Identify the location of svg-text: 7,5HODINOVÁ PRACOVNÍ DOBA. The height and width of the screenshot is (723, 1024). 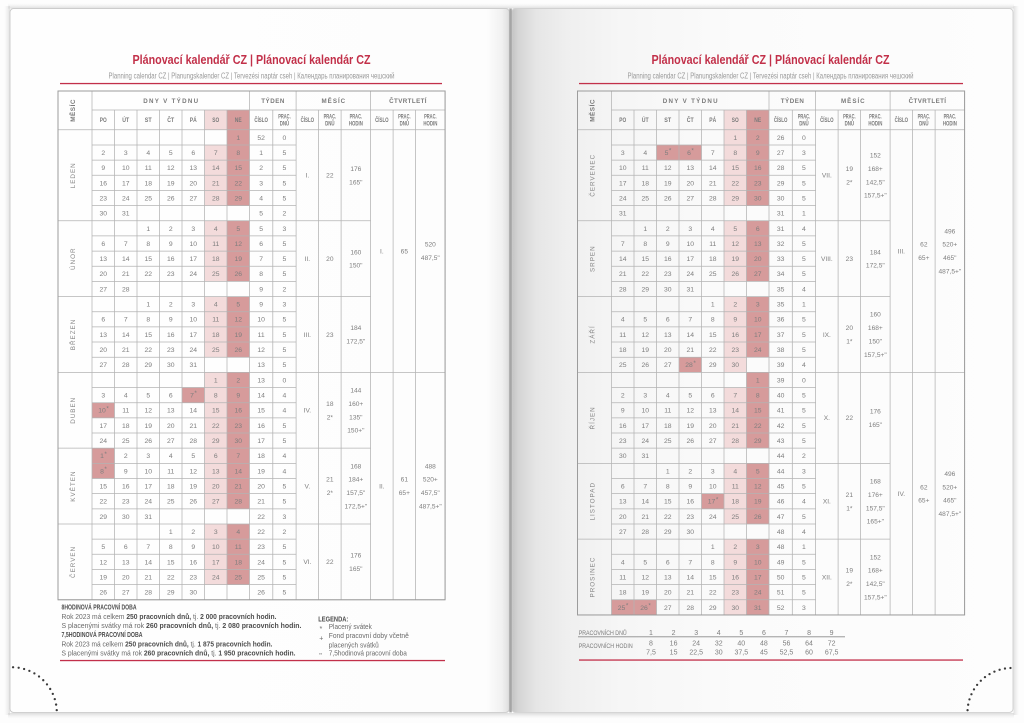
(102, 634).